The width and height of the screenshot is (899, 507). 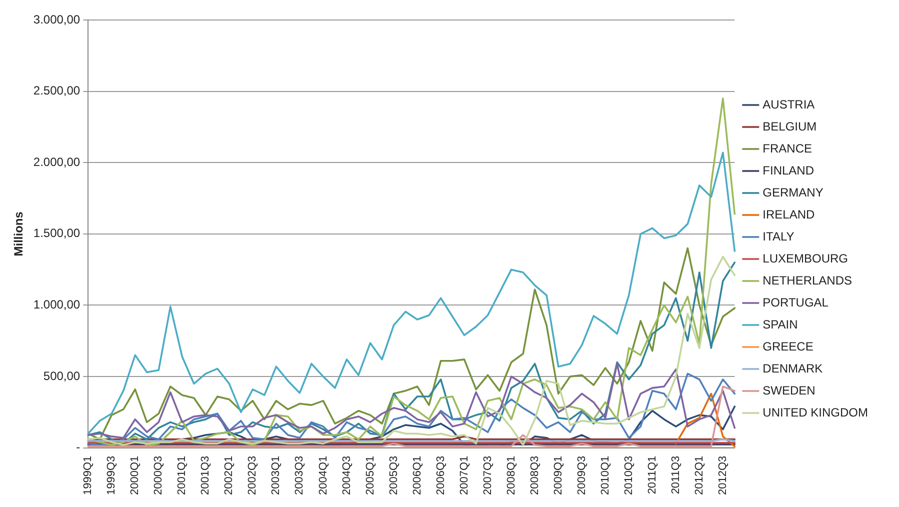 I want to click on x-tick-label: 2010Q3, so click(x=628, y=476).